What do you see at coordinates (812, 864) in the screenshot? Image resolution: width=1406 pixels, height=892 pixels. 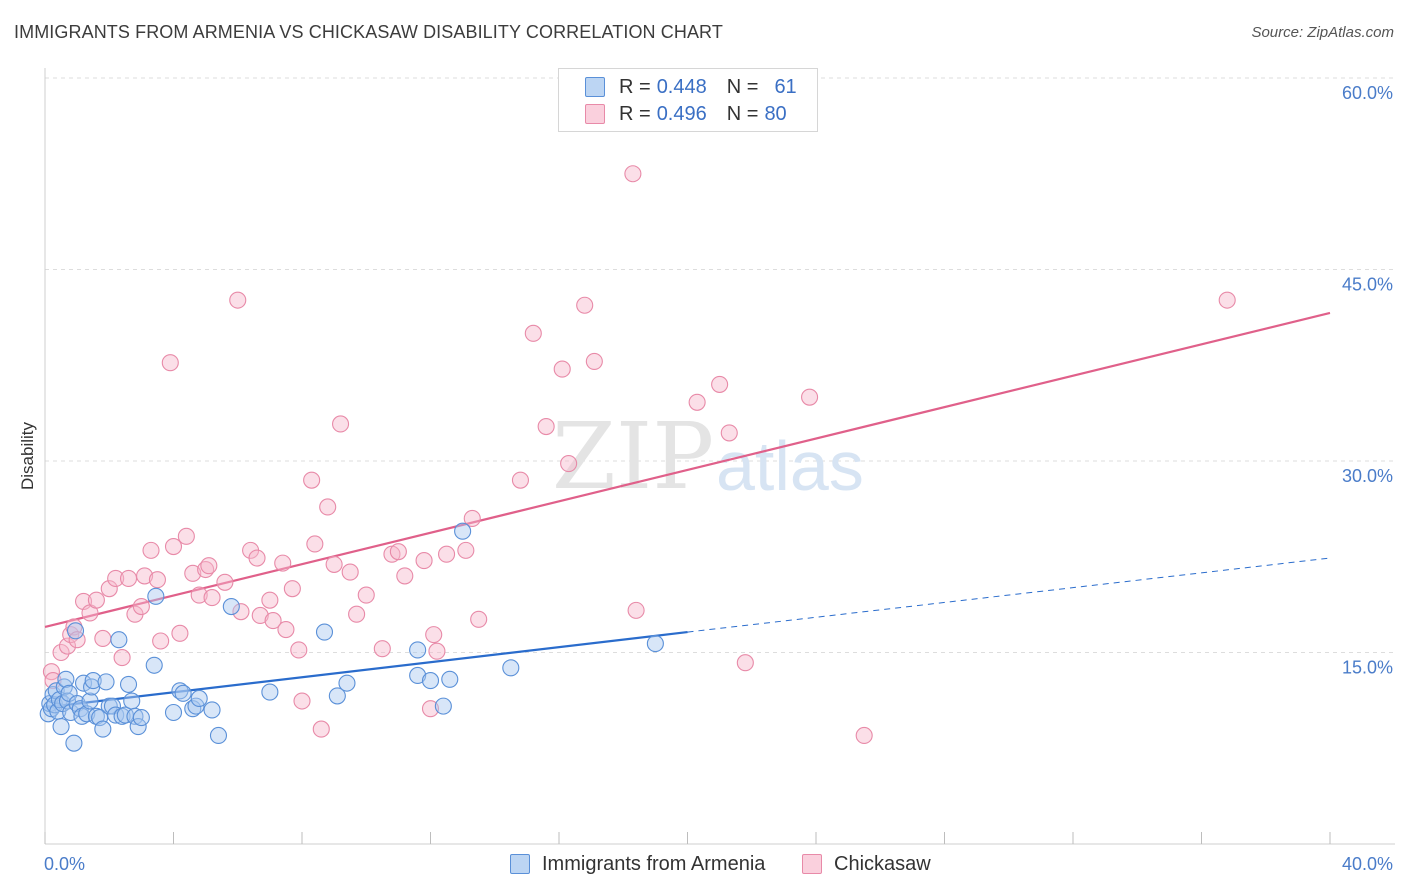 I see `bottom-legend-swatch-pink` at bounding box center [812, 864].